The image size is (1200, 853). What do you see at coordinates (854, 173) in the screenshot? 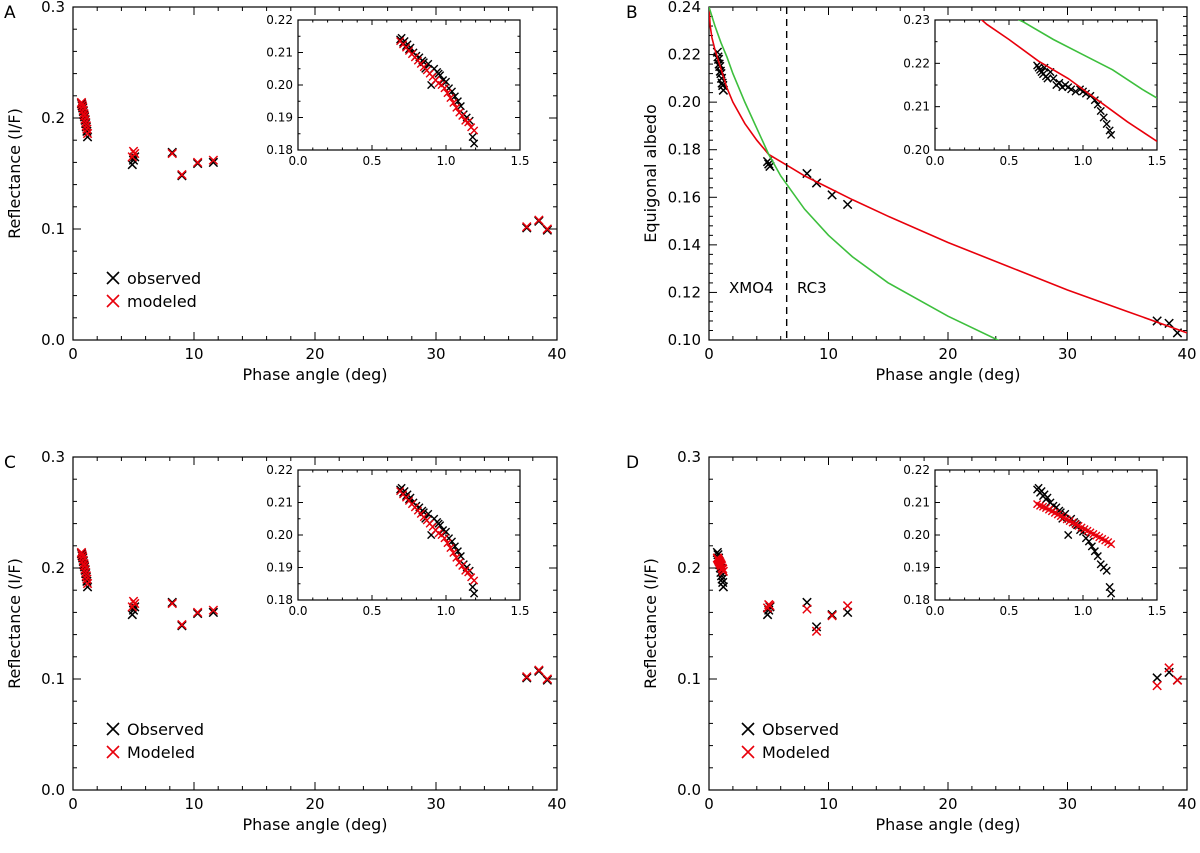
I see `series-line-green-curve` at bounding box center [854, 173].